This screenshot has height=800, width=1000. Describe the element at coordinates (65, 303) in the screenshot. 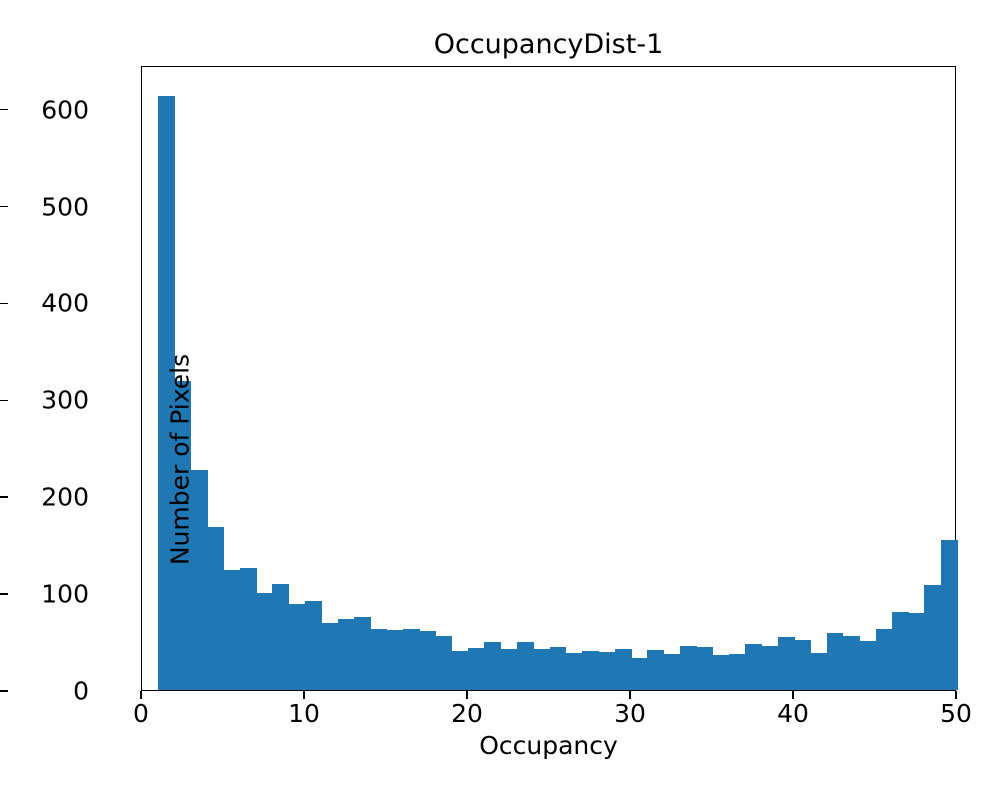

I see `y-tick-label: 400` at that location.